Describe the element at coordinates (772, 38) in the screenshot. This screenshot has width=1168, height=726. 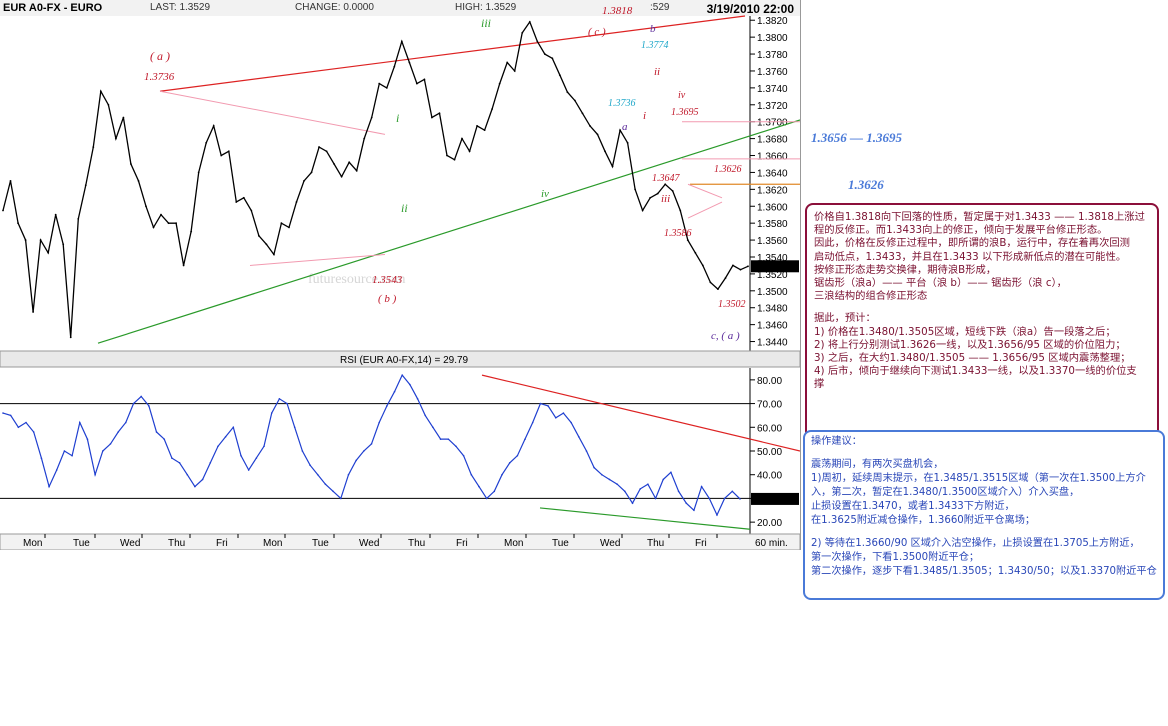
I see `price-y-tick-label: 1.3800` at that location.